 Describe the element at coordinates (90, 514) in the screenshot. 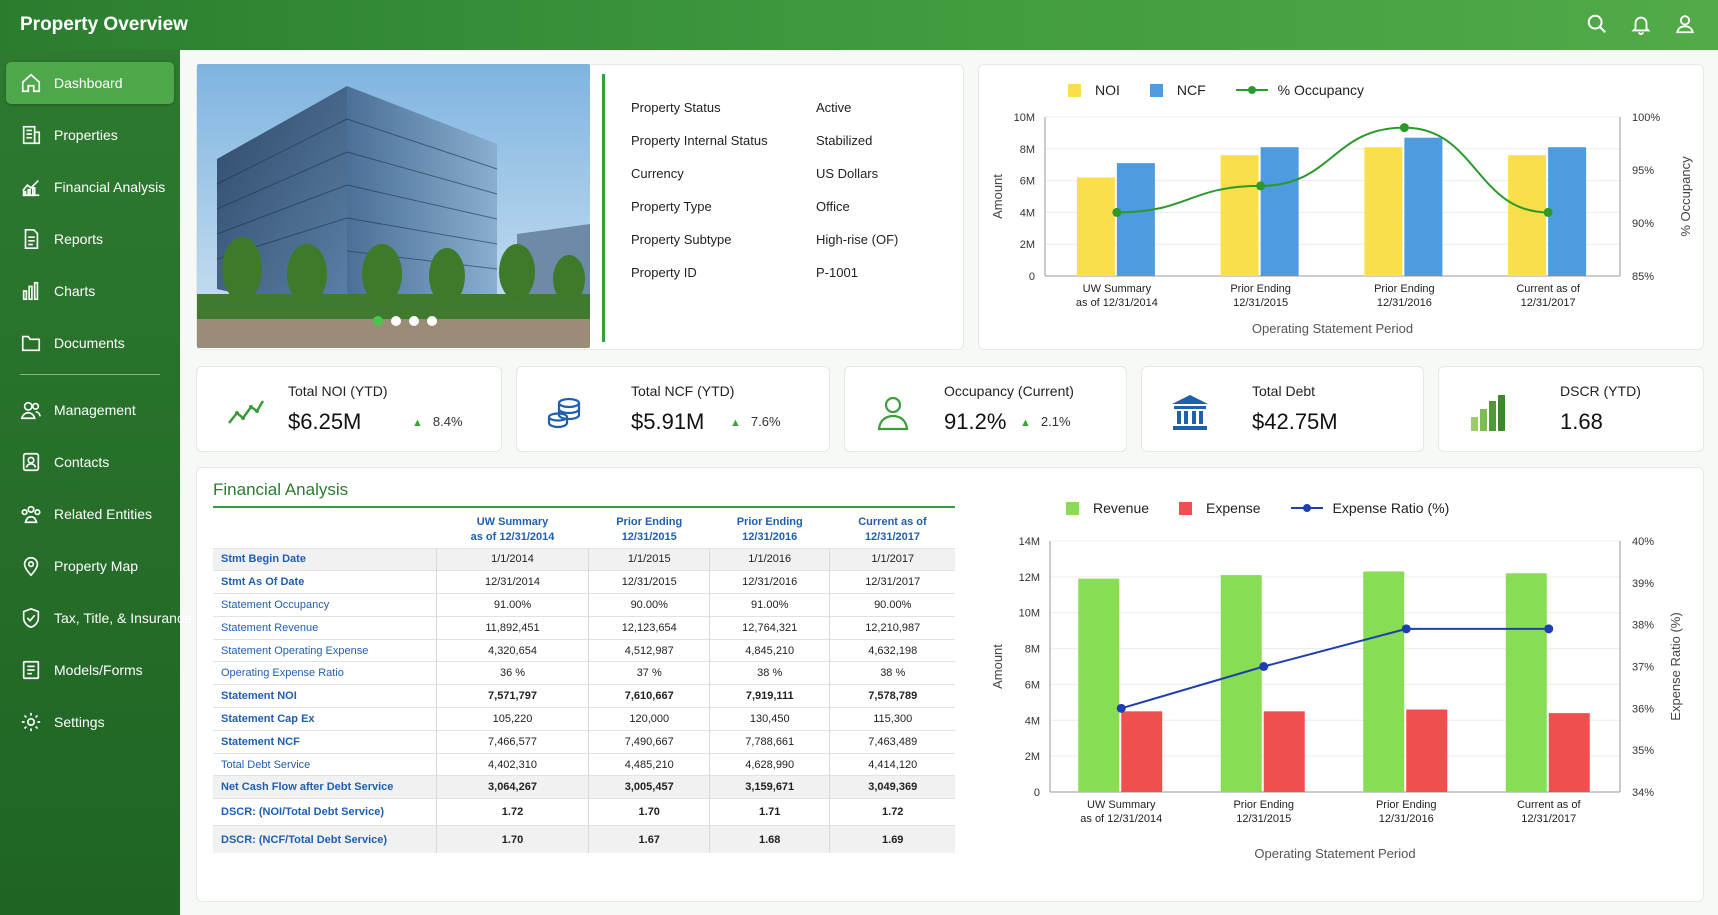

I see `sidebar-item-related-entities: Related Entities` at that location.